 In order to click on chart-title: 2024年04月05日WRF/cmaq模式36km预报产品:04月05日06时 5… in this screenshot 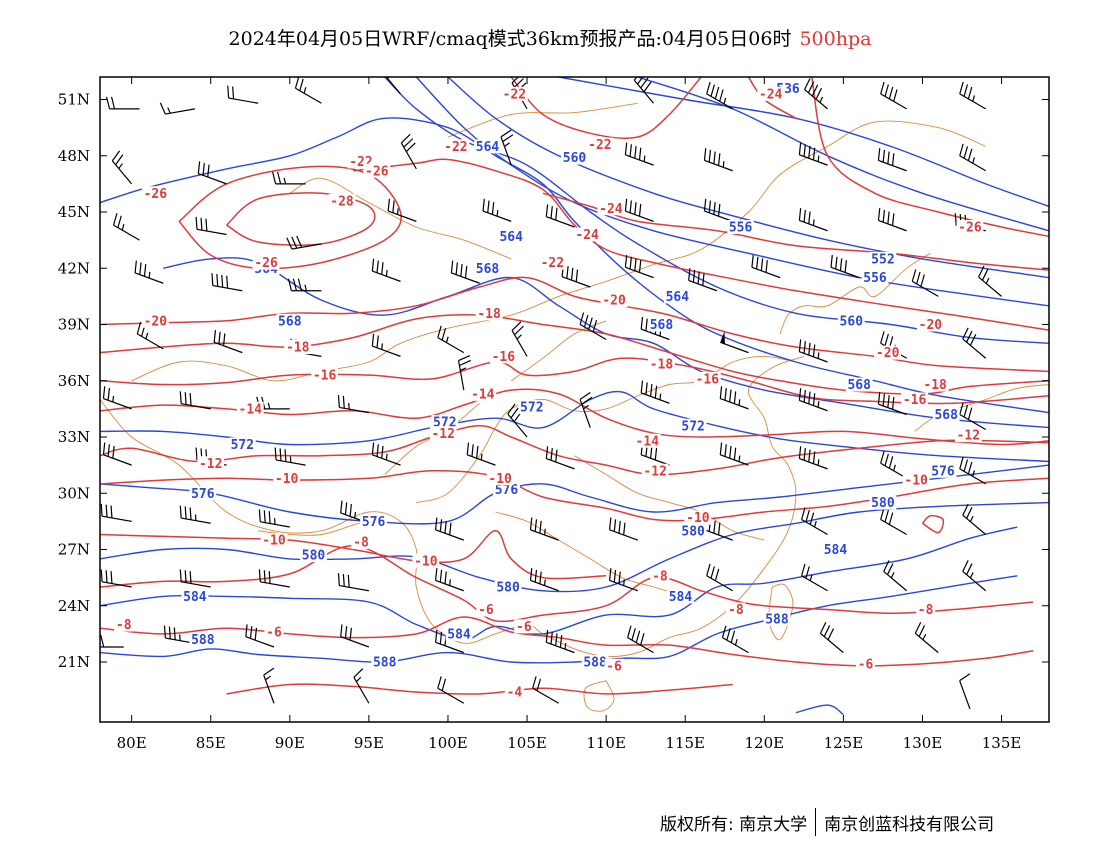, I will do `click(550, 37)`.